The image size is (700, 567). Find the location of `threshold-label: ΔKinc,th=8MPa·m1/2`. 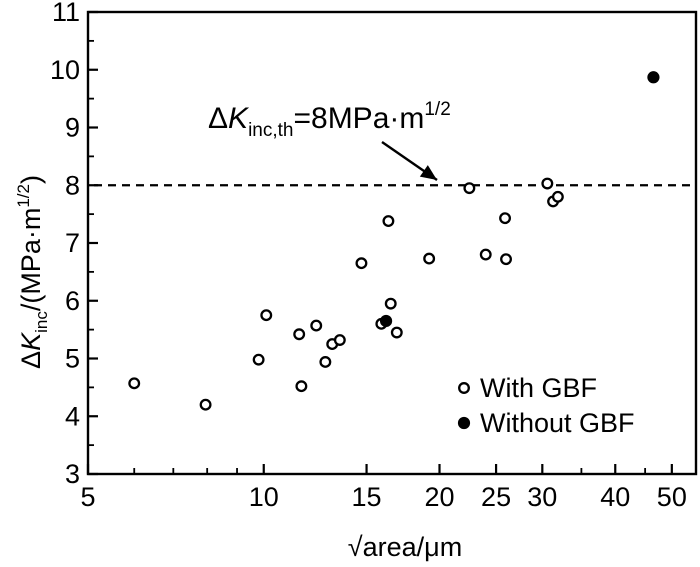

threshold-label: ΔKinc,th=8MPa·m1/2 is located at coordinates (329, 120).